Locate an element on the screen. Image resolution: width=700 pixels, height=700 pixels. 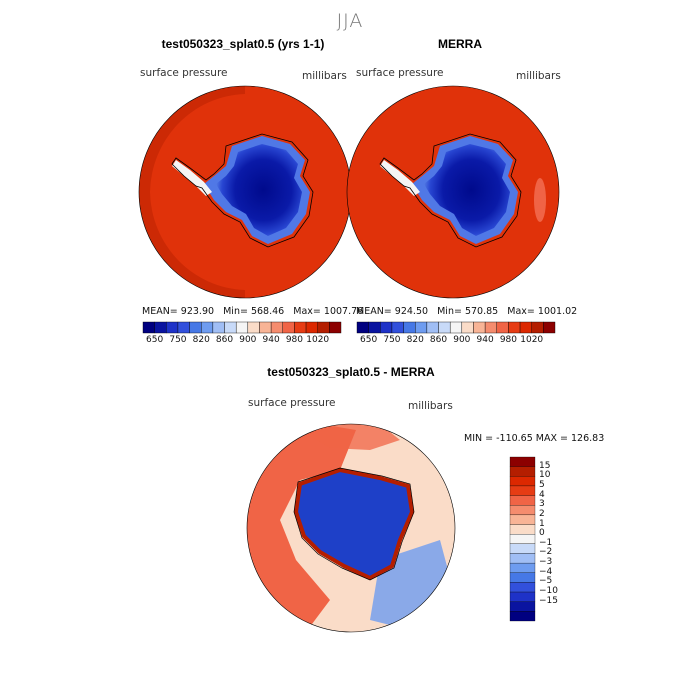
map2-ice-interior is located at coordinates (467, 190).